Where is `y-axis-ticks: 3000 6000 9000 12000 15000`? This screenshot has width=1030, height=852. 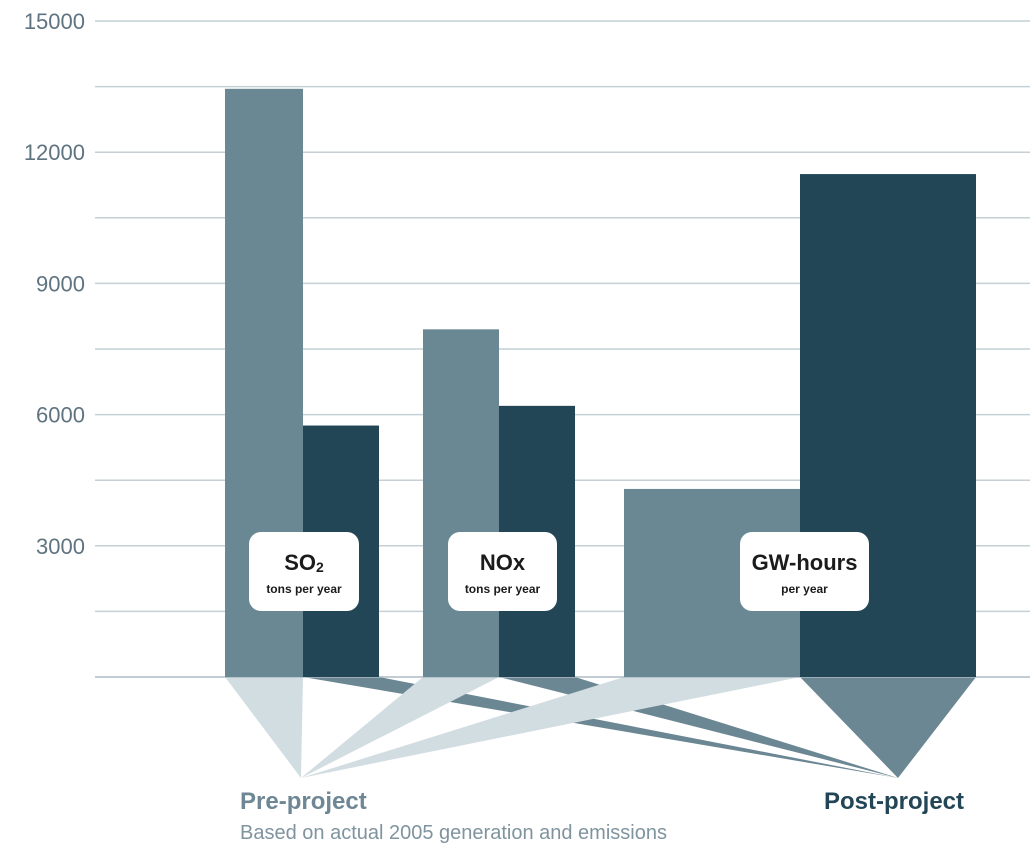 y-axis-ticks: 3000 6000 9000 12000 15000 is located at coordinates (54, 284).